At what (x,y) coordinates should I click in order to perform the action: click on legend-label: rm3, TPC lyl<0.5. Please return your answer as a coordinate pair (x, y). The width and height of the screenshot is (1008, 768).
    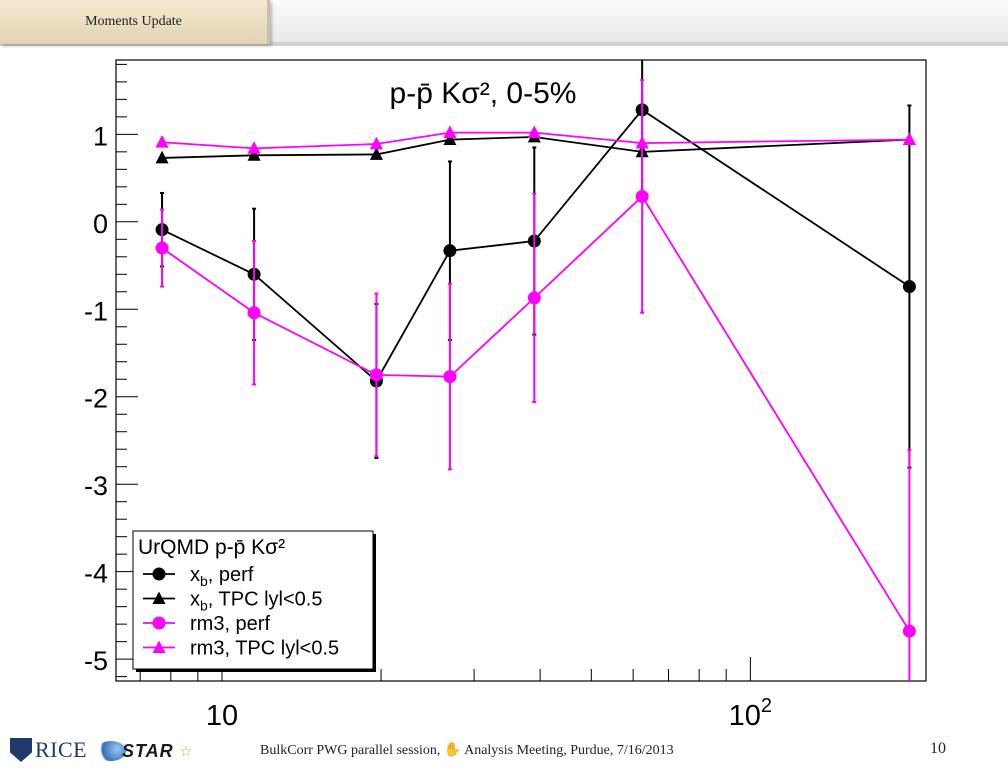
    Looking at the image, I should click on (264, 649).